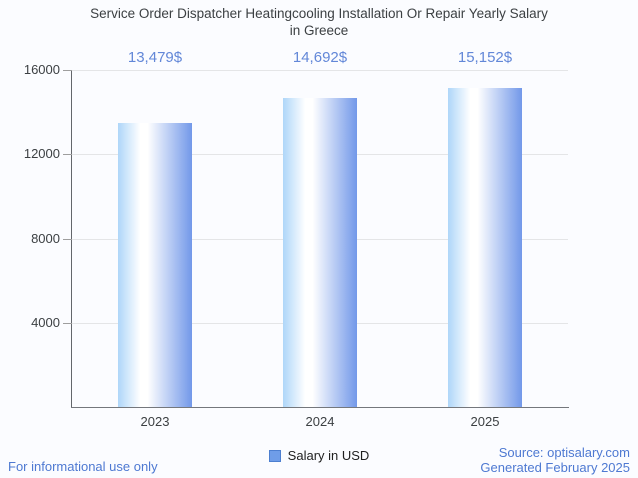  Describe the element at coordinates (45, 238) in the screenshot. I see `y-tick-label-8000: 8000` at that location.